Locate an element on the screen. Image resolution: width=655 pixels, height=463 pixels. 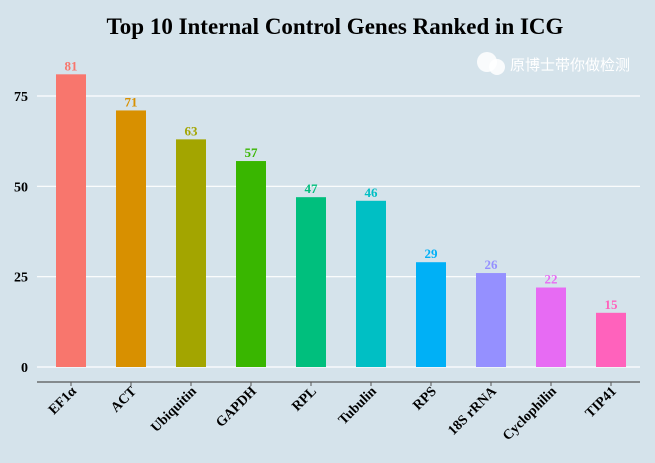
watermark: 原博士带你做检测 is located at coordinates (553, 63).